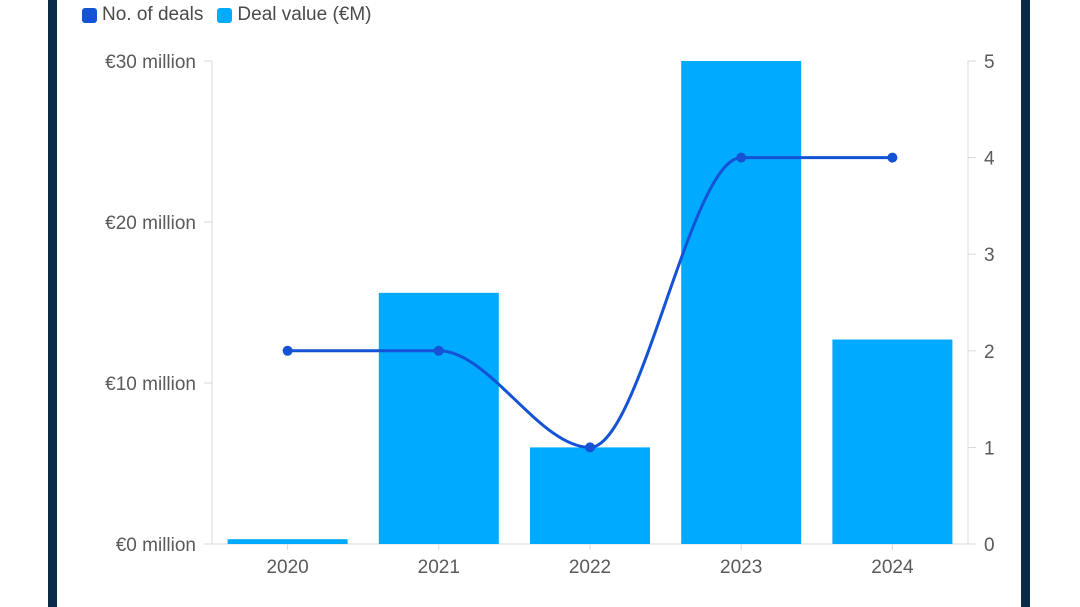 This screenshot has height=607, width=1080. Describe the element at coordinates (287, 541) in the screenshot. I see `bar-2020` at that location.